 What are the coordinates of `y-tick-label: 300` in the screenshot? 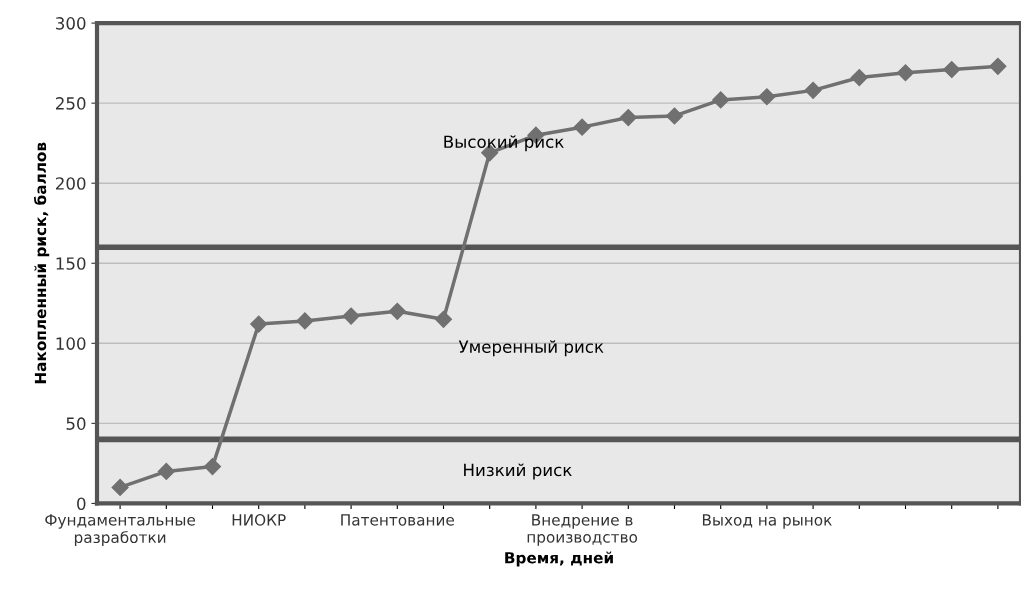 It's located at (71, 23).